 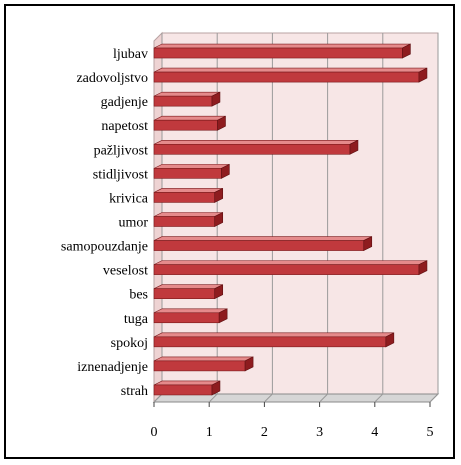 What do you see at coordinates (120, 174) in the screenshot?
I see `category-label: stidljivost` at bounding box center [120, 174].